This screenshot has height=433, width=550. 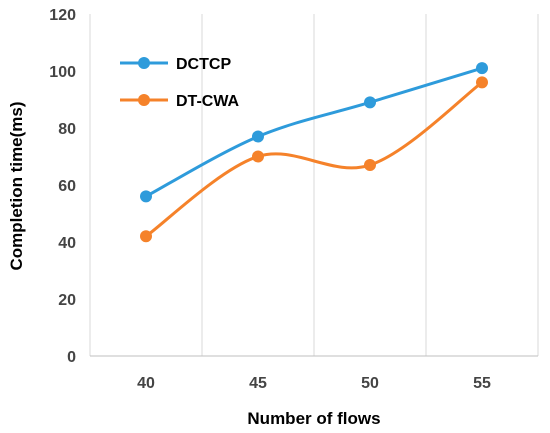 What do you see at coordinates (67, 186) in the screenshot?
I see `y-tick-label: 60` at bounding box center [67, 186].